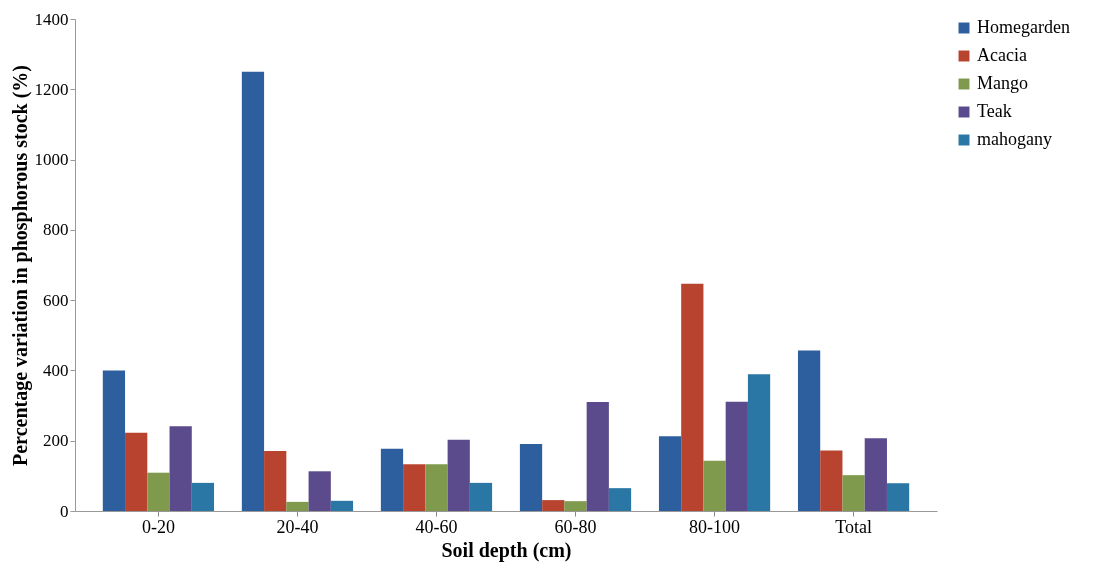 The height and width of the screenshot is (586, 1094). Describe the element at coordinates (64, 511) in the screenshot. I see `y-tick-label: 0` at that location.